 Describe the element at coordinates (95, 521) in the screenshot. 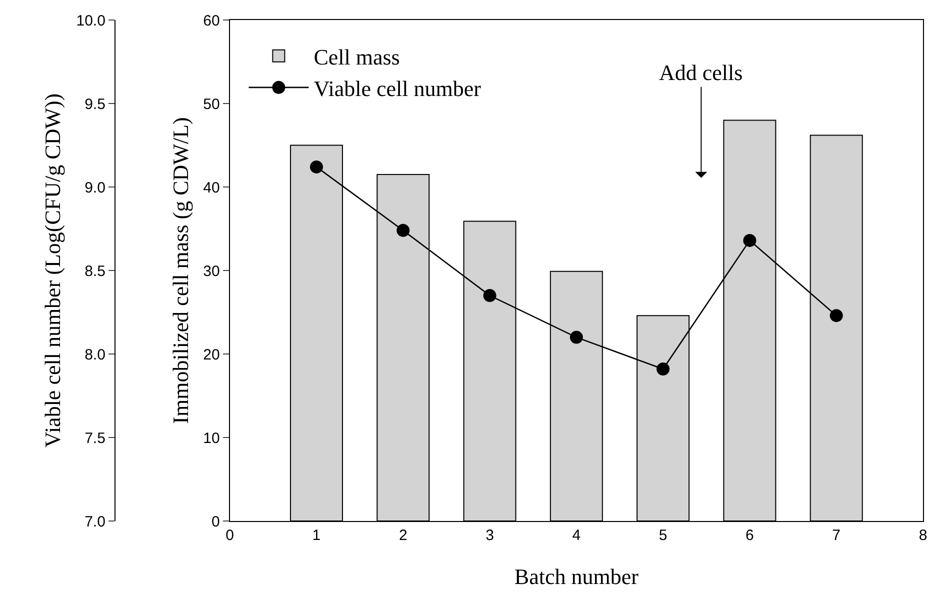

I see `y2-tick-label: 7.0` at that location.